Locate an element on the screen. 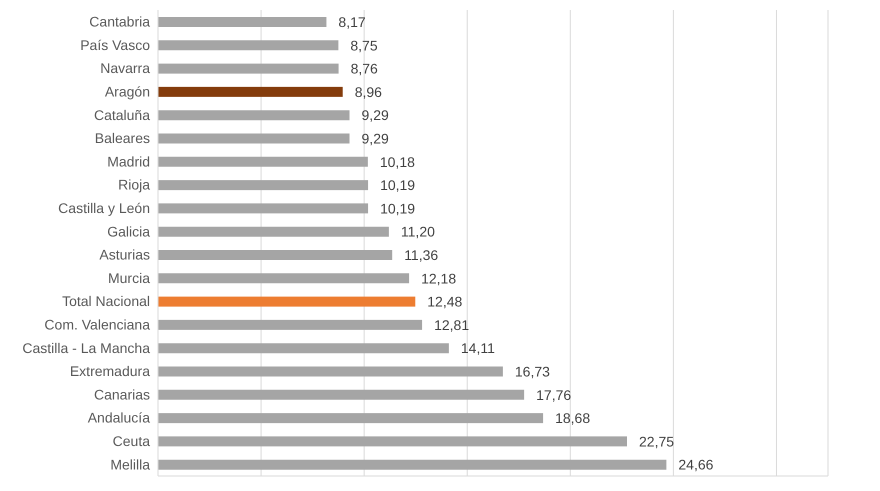 This screenshot has height=491, width=880. data-label: 11,36 is located at coordinates (421, 254).